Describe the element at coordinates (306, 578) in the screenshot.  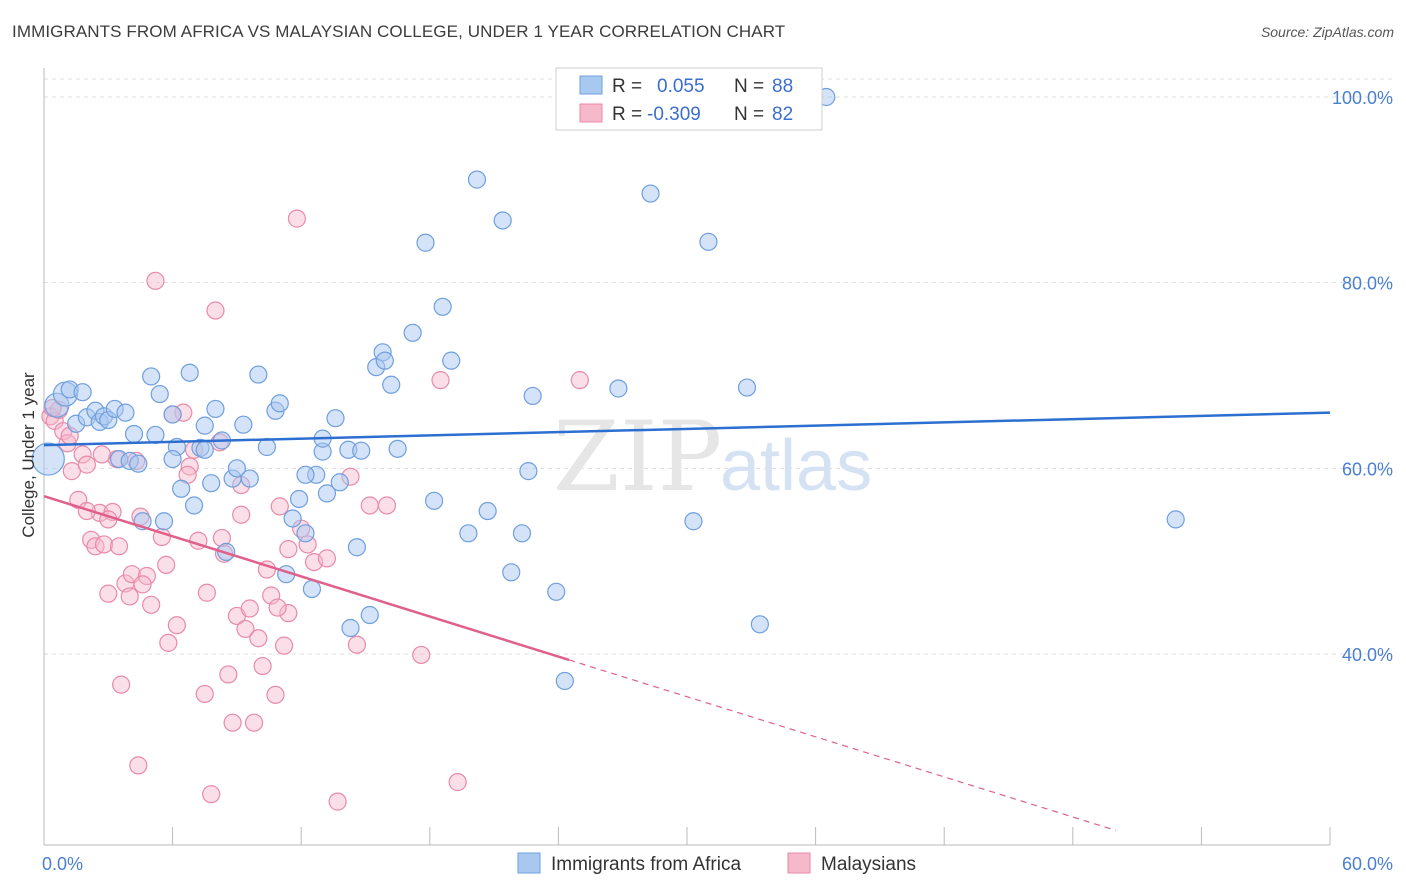
I see `trend-line-malaysians` at that location.